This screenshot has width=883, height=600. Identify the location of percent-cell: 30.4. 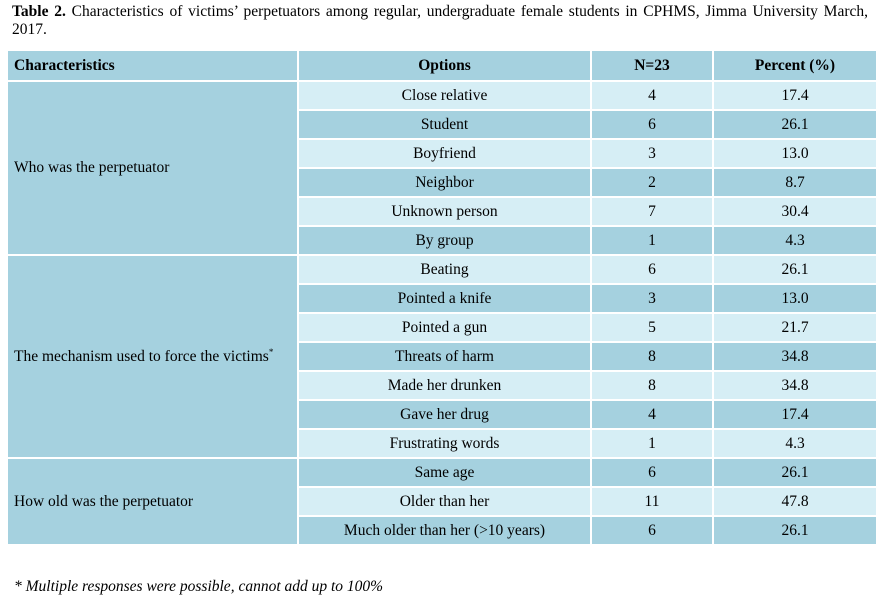
(795, 211).